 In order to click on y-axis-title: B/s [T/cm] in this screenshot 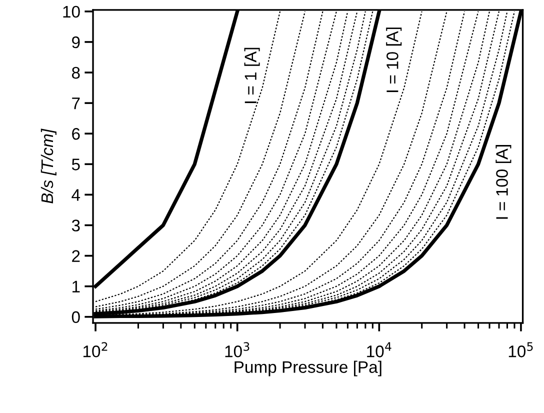, I will do `click(48, 166)`.